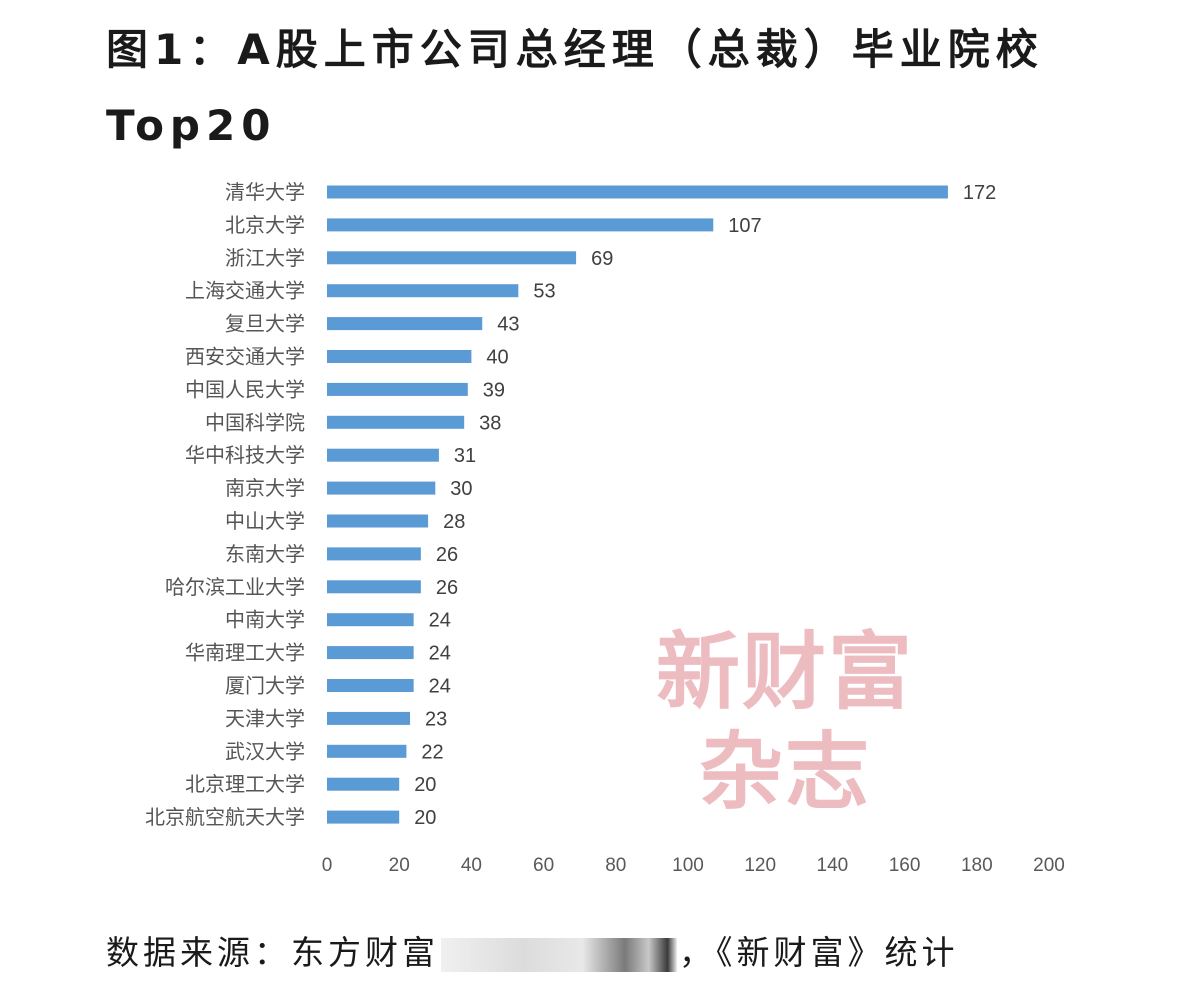 This screenshot has height=986, width=1179. I want to click on category-label: 中国科学院, so click(255, 422).